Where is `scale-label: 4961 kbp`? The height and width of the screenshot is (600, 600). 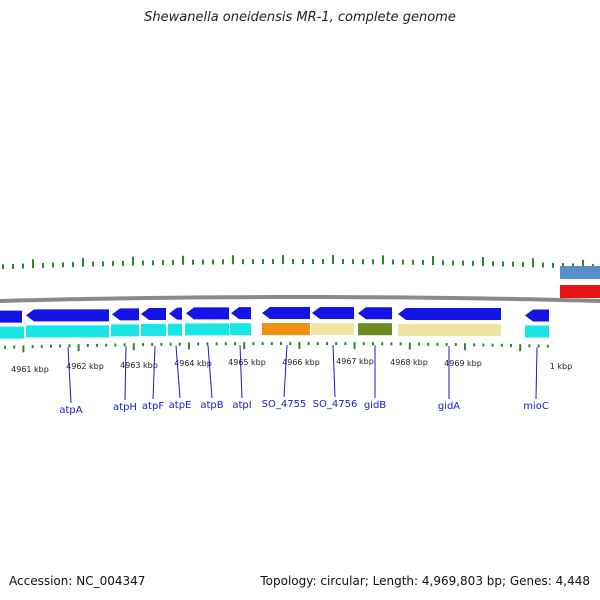 scale-label: 4961 kbp is located at coordinates (30, 369).